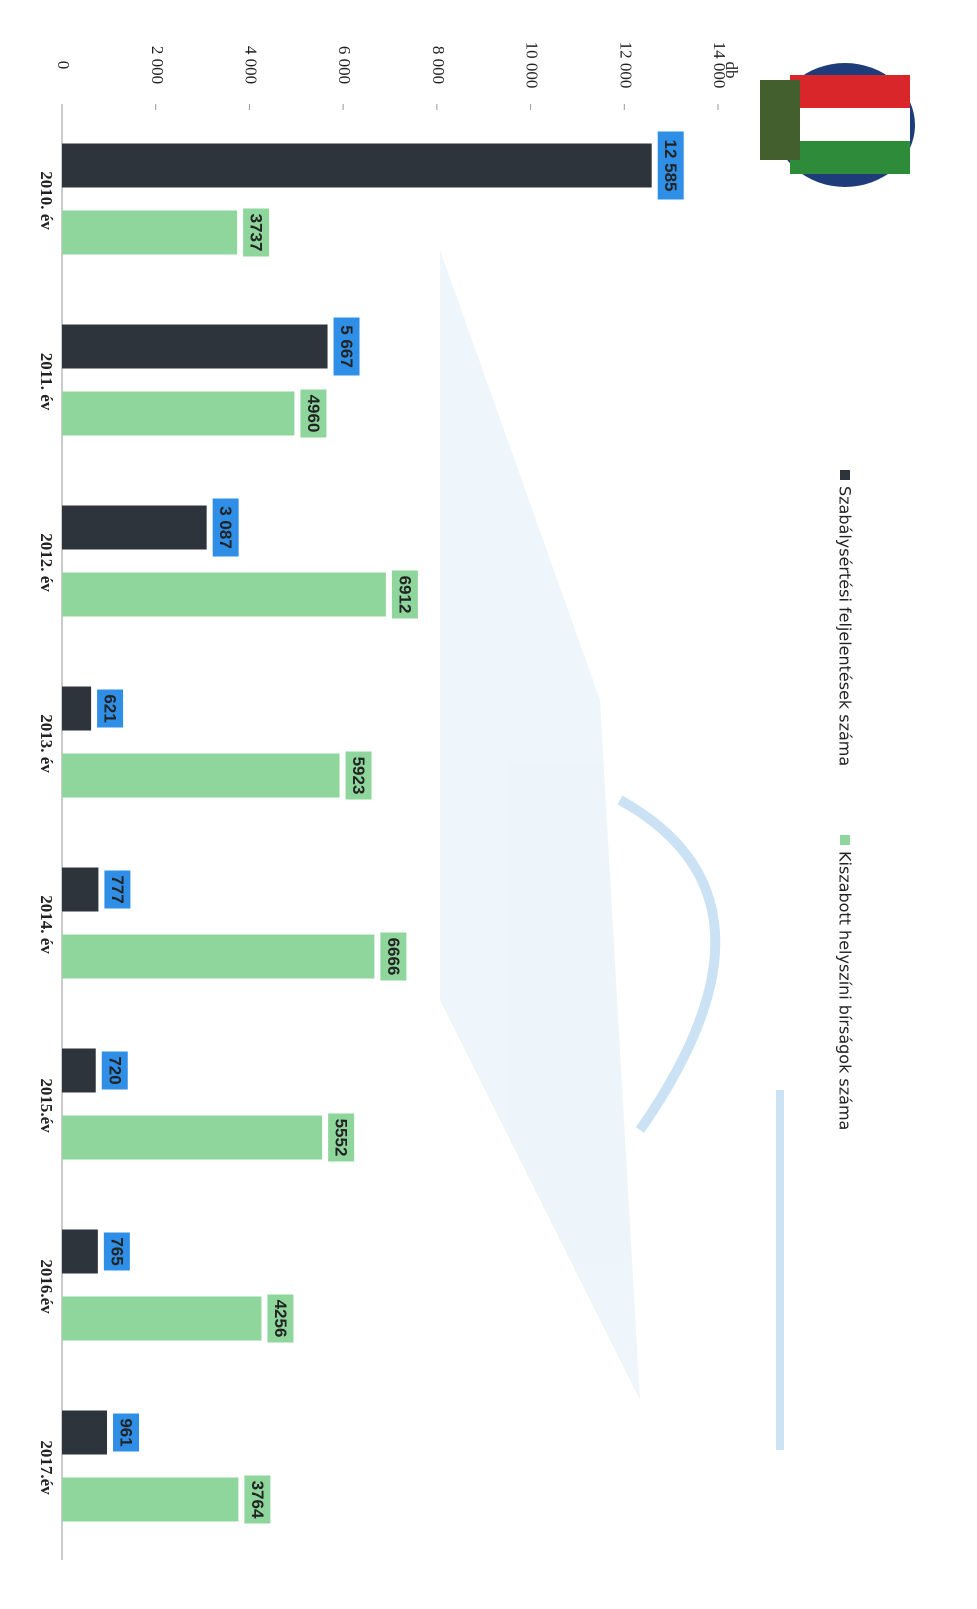 This screenshot has height=1609, width=977. I want to click on y-tick: 6 000, so click(344, 65).